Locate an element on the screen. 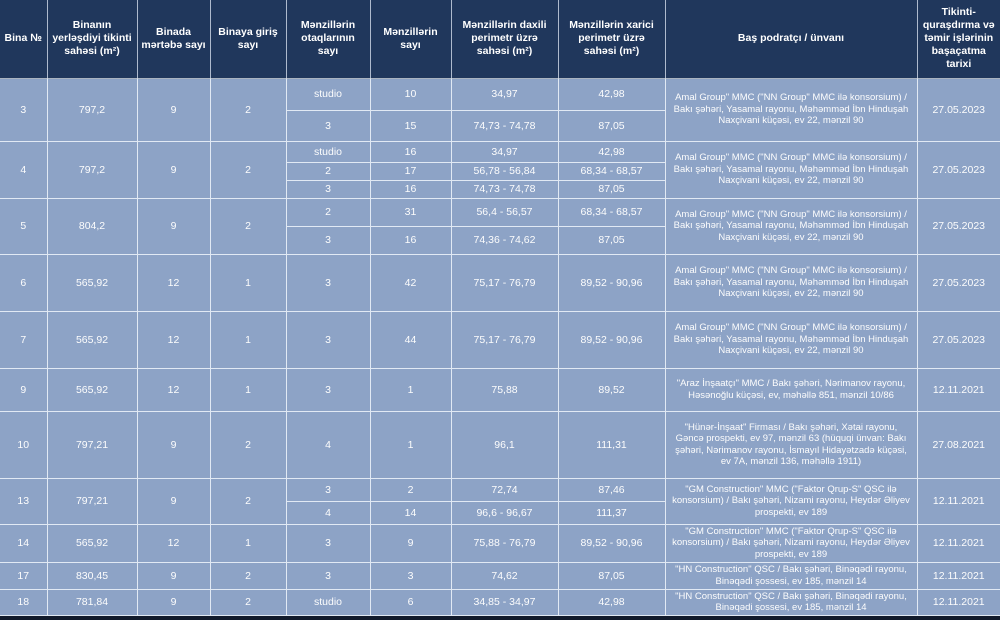 The width and height of the screenshot is (1000, 620). cell-room-count: 2 is located at coordinates (328, 212).